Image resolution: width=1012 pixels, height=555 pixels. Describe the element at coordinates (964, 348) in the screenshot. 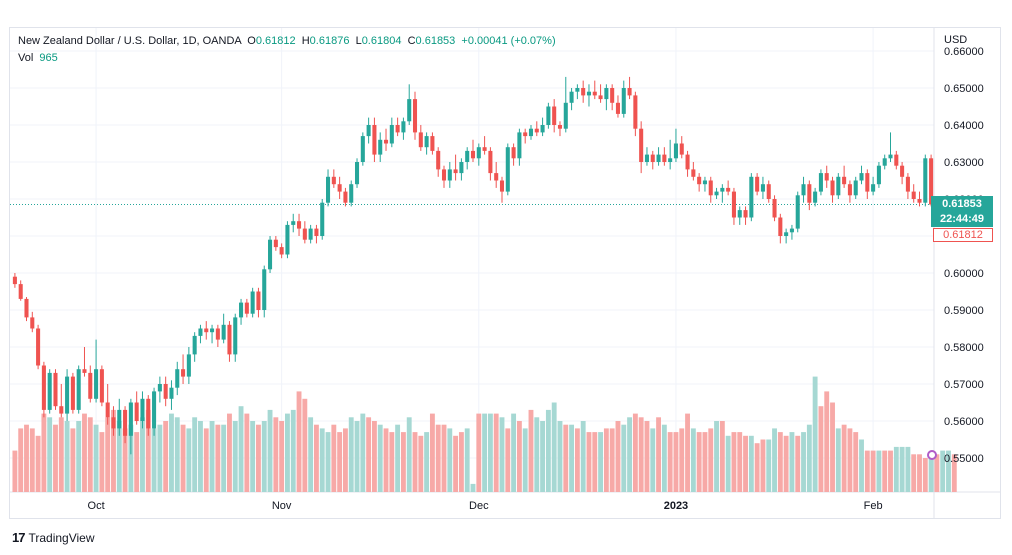

I see `y-tick-label: 0.58000` at that location.